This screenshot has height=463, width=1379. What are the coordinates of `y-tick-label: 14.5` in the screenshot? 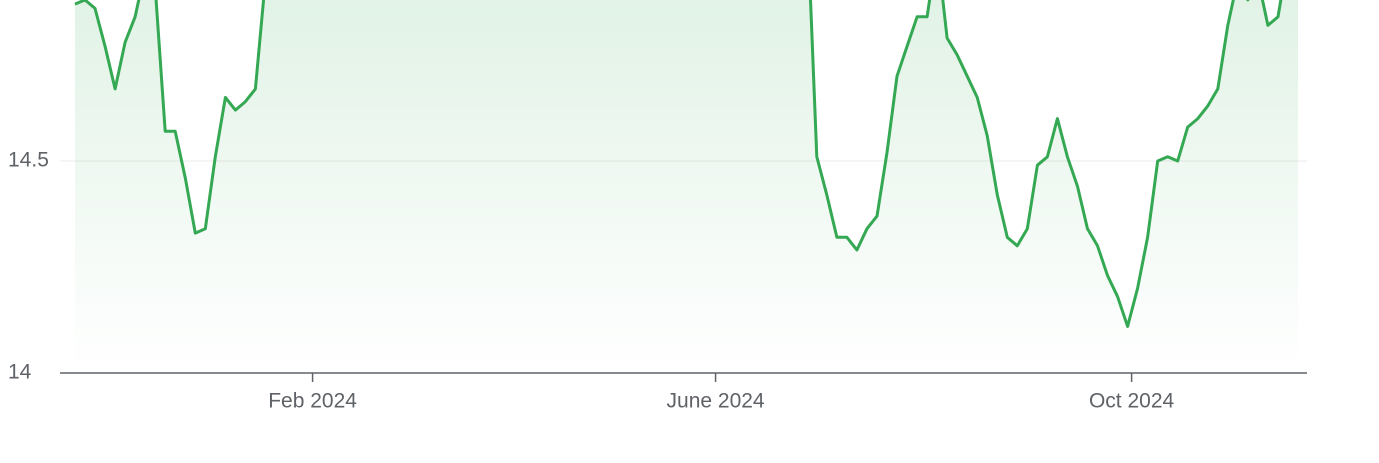 It's located at (28, 160).